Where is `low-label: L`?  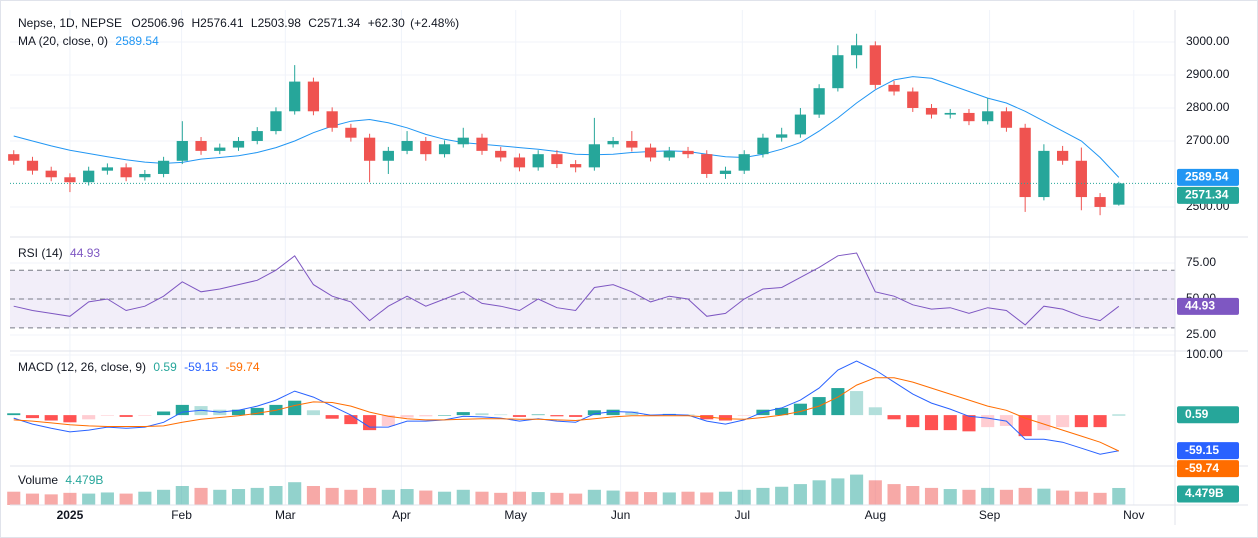 low-label: L is located at coordinates (254, 23).